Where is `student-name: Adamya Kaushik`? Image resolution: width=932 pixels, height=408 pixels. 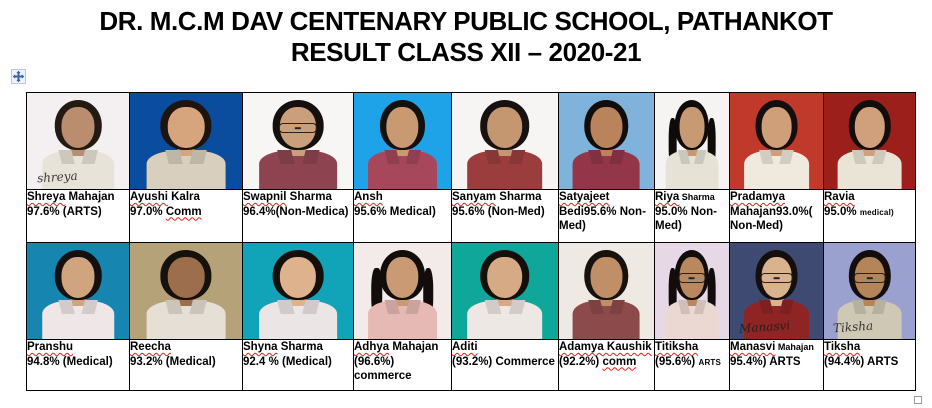
student-name: Adamya Kaushik is located at coordinates (606, 347).